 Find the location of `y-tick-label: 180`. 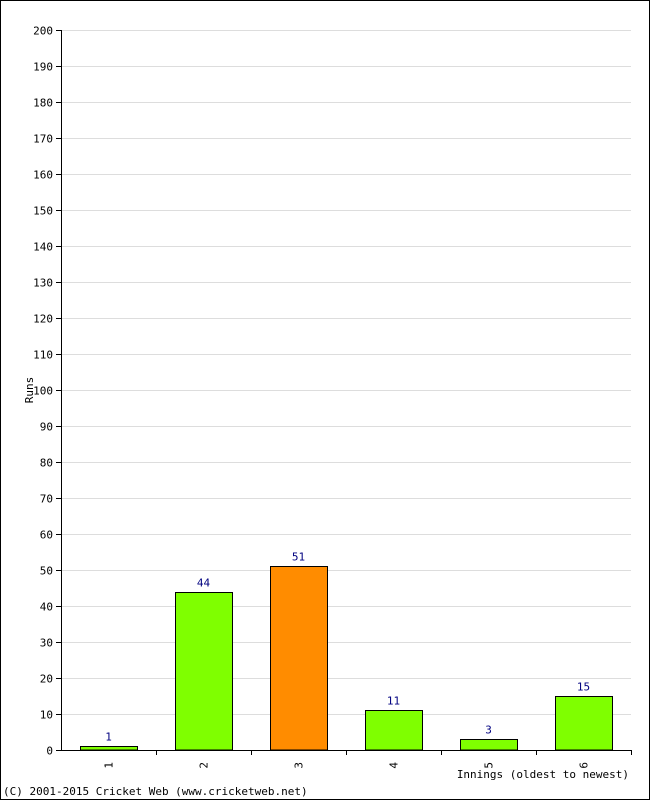

y-tick-label: 180 is located at coordinates (43, 103).